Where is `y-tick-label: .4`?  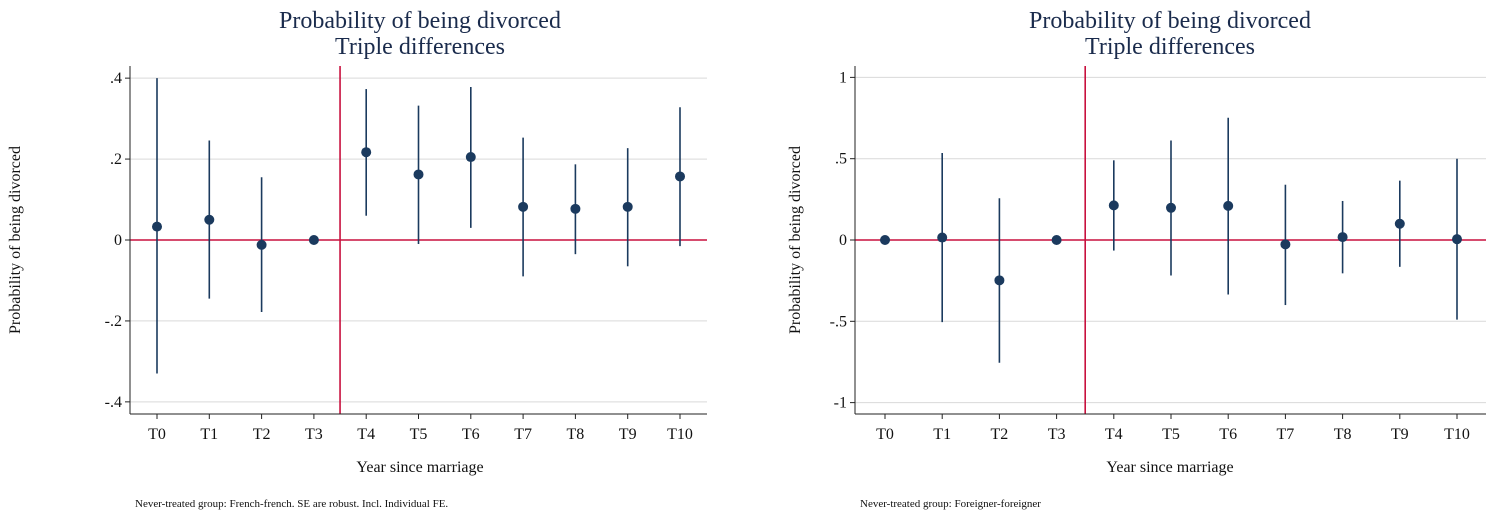
y-tick-label: .4 is located at coordinates (116, 78).